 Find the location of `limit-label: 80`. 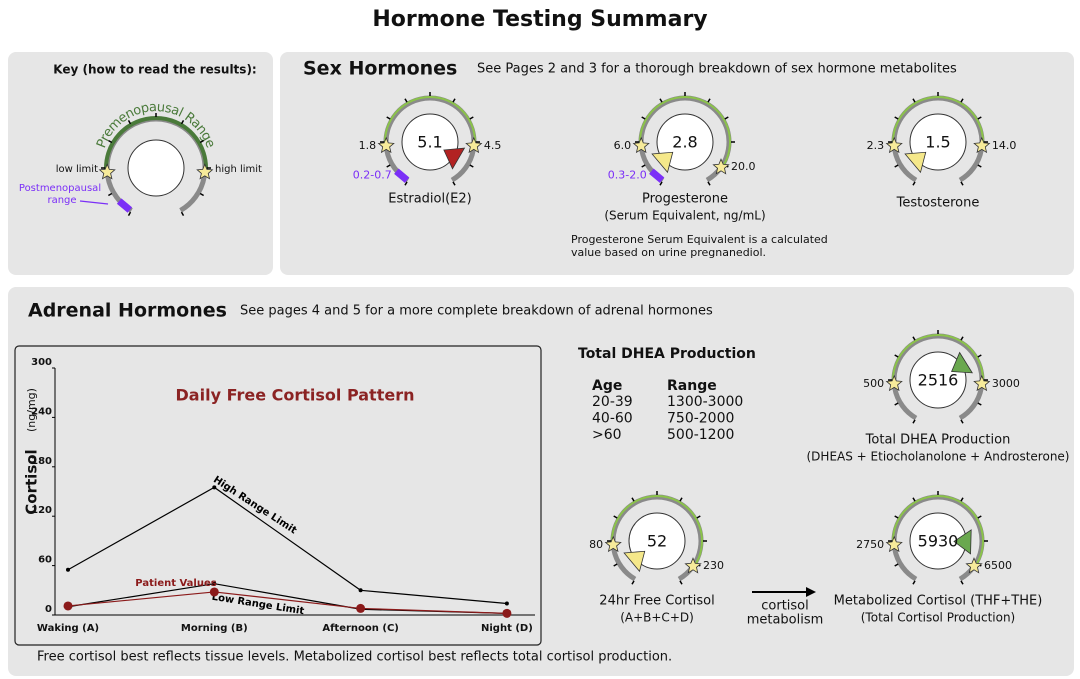

limit-label: 80 is located at coordinates (596, 544).